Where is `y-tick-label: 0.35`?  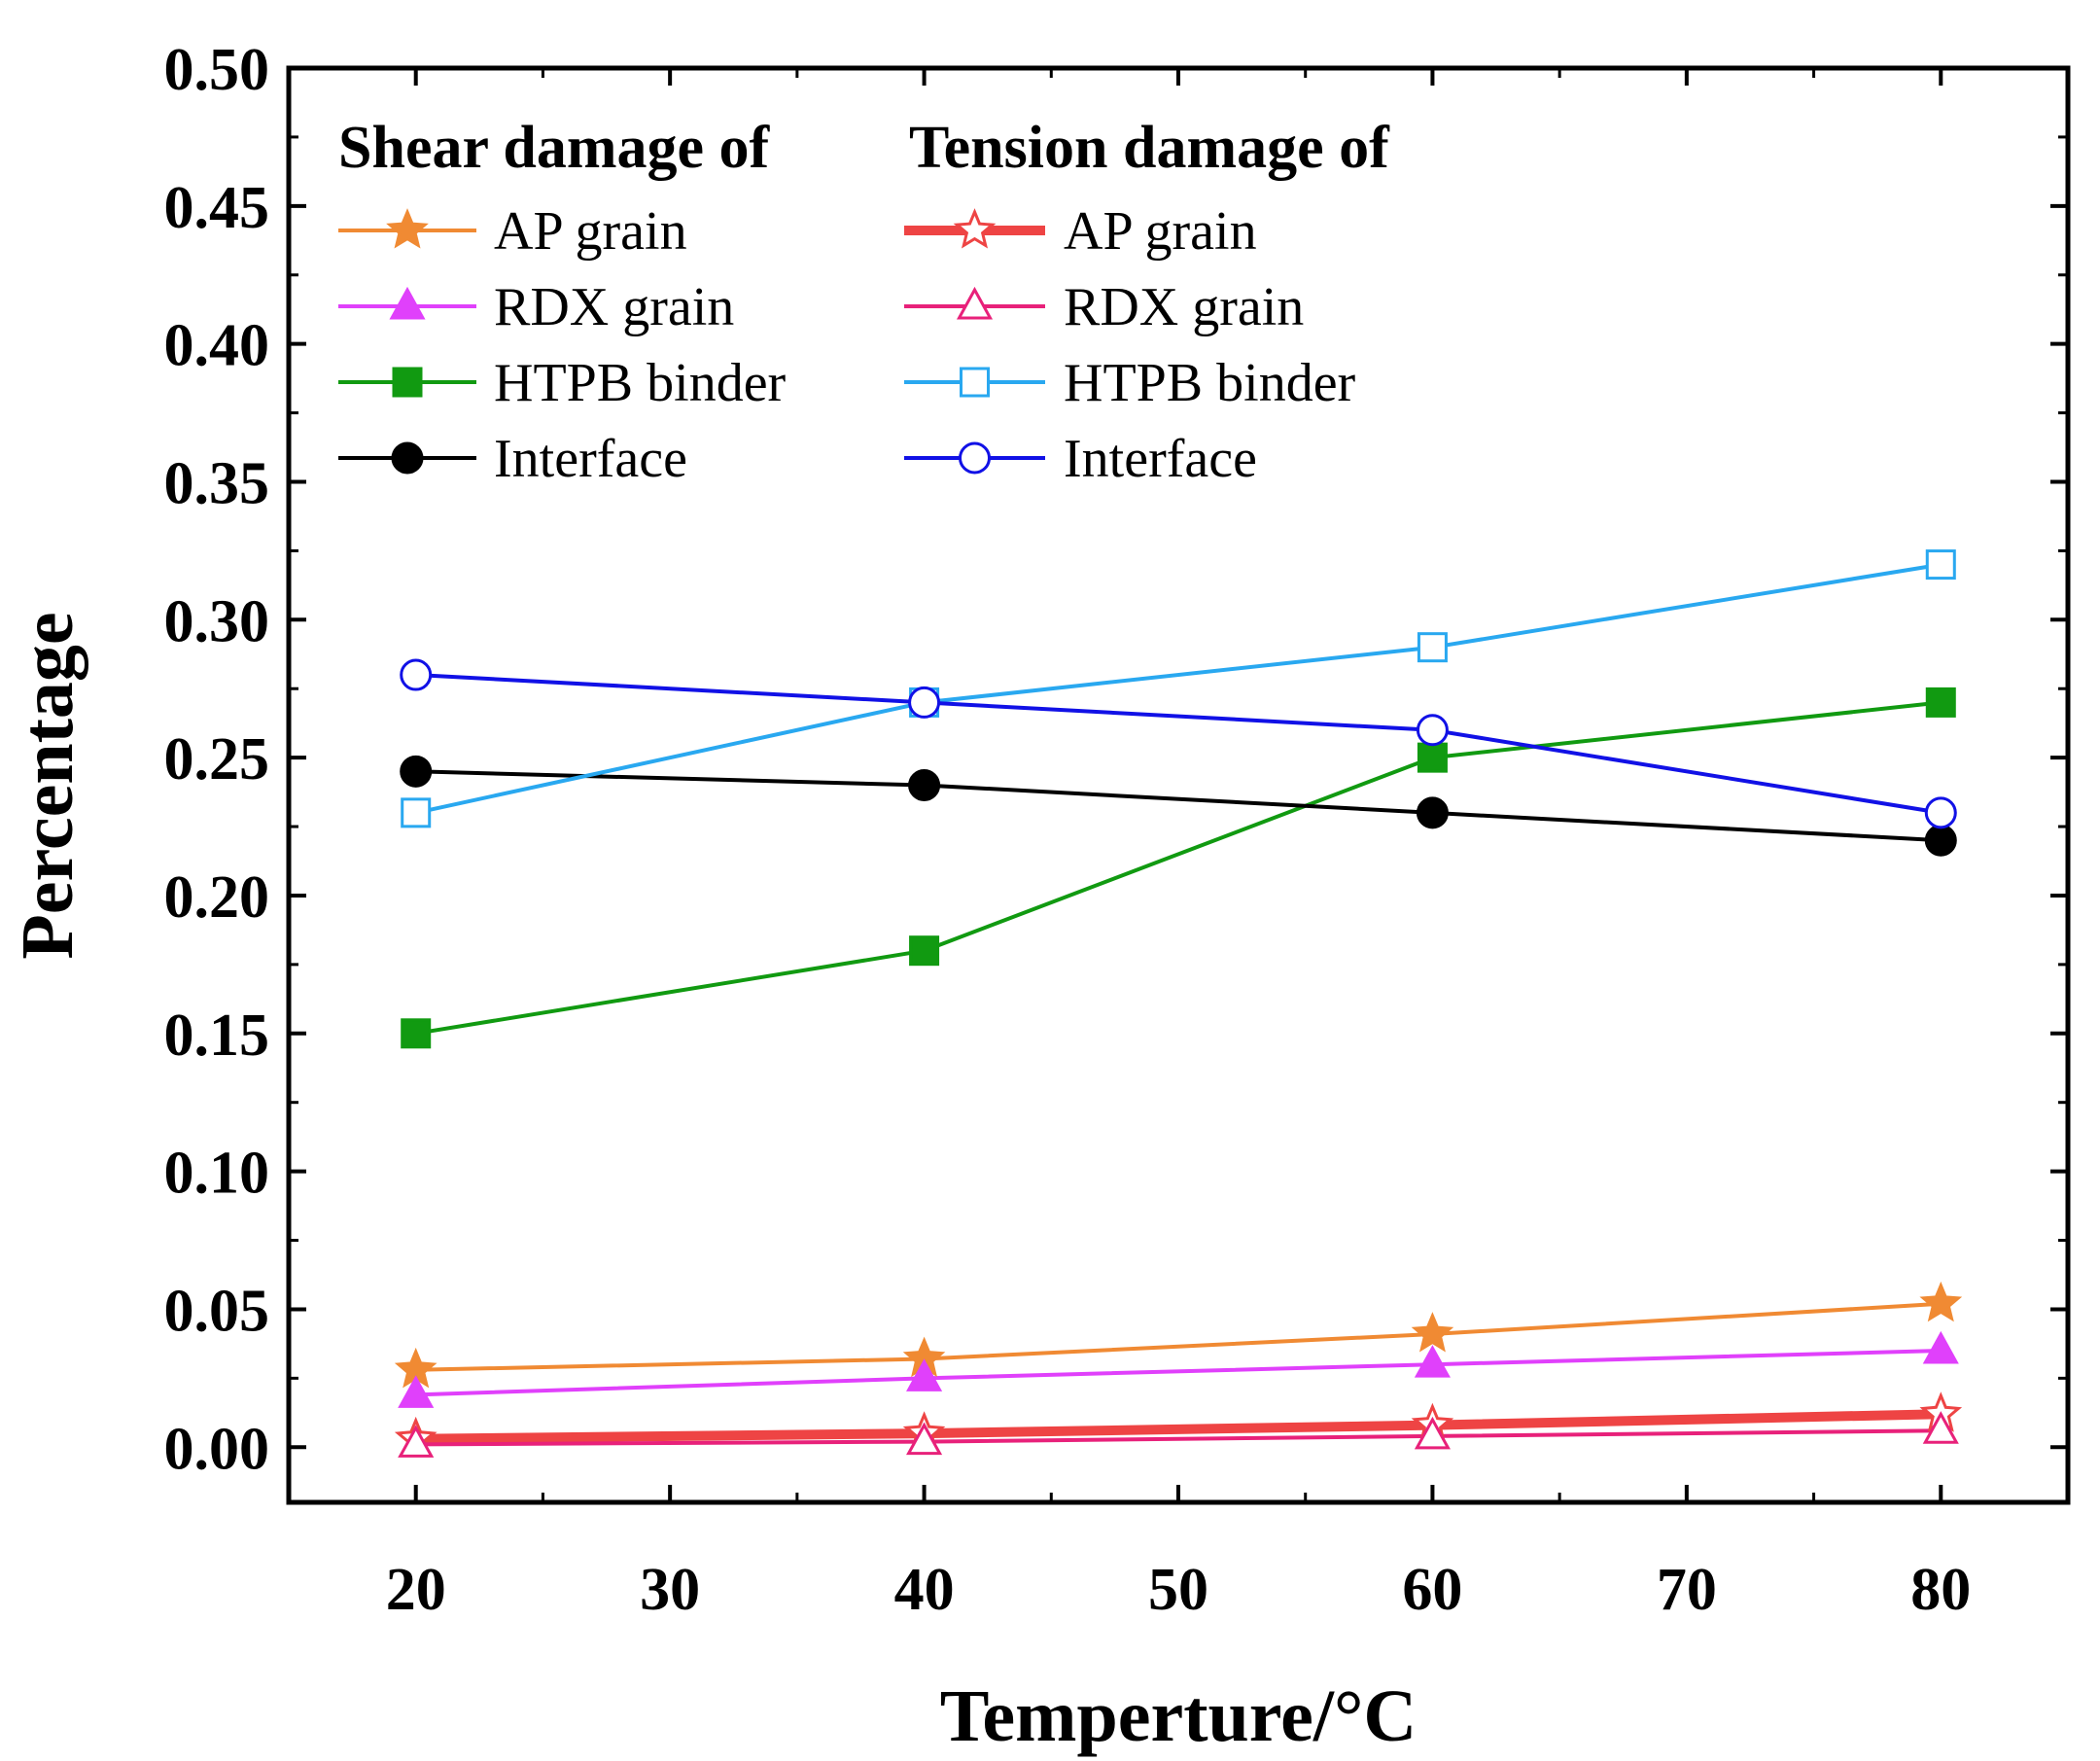
y-tick-label: 0.35 is located at coordinates (217, 483).